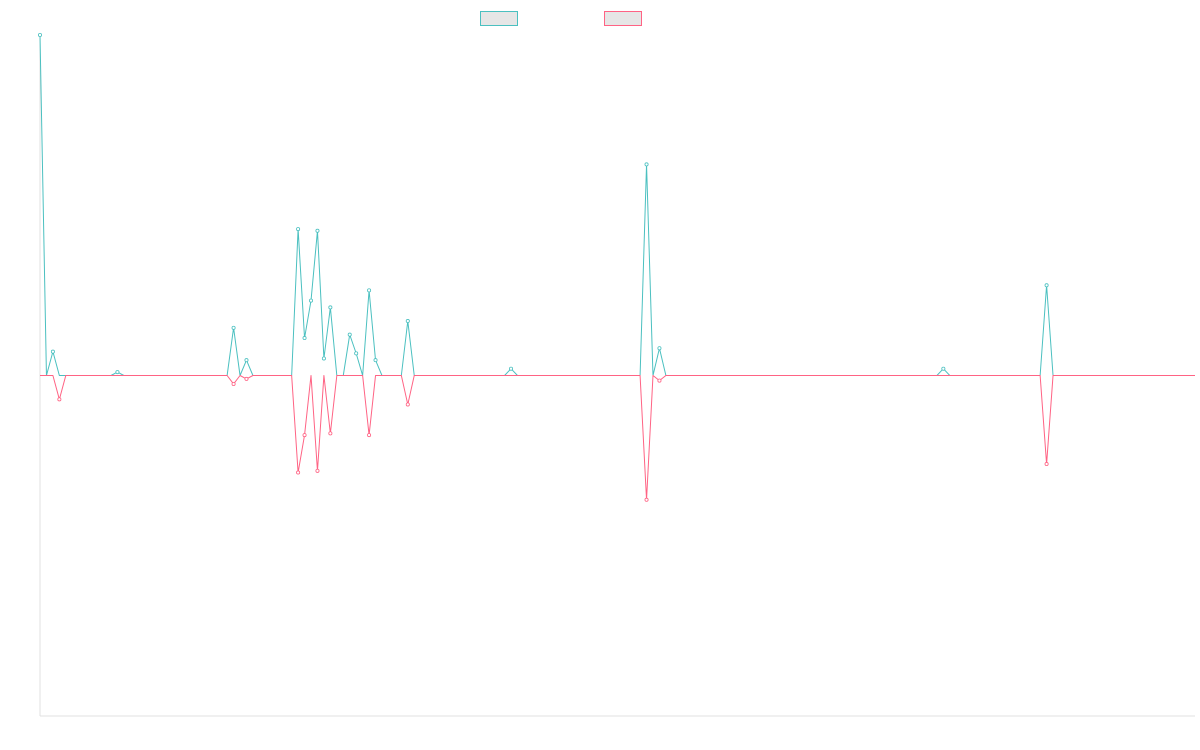  I want to click on chart-legend, so click(600, 18).